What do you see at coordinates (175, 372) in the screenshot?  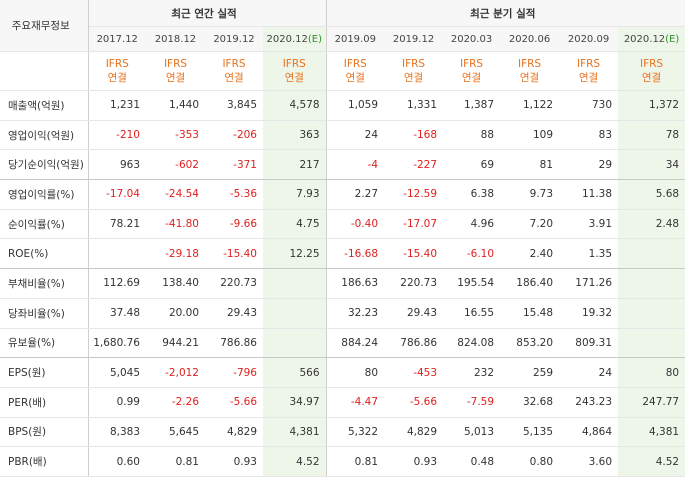 I see `table-cell: -2,012` at bounding box center [175, 372].